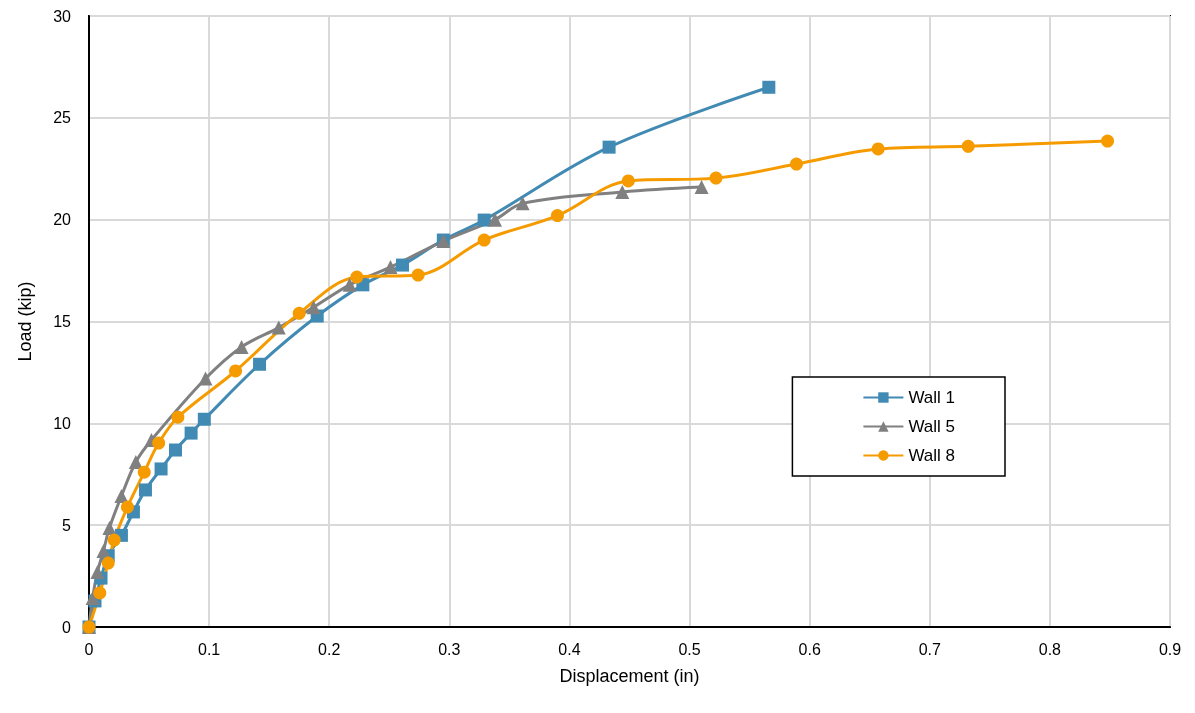 The height and width of the screenshot is (713, 1195). What do you see at coordinates (62, 16) in the screenshot?
I see `y-tick-label: 30` at bounding box center [62, 16].